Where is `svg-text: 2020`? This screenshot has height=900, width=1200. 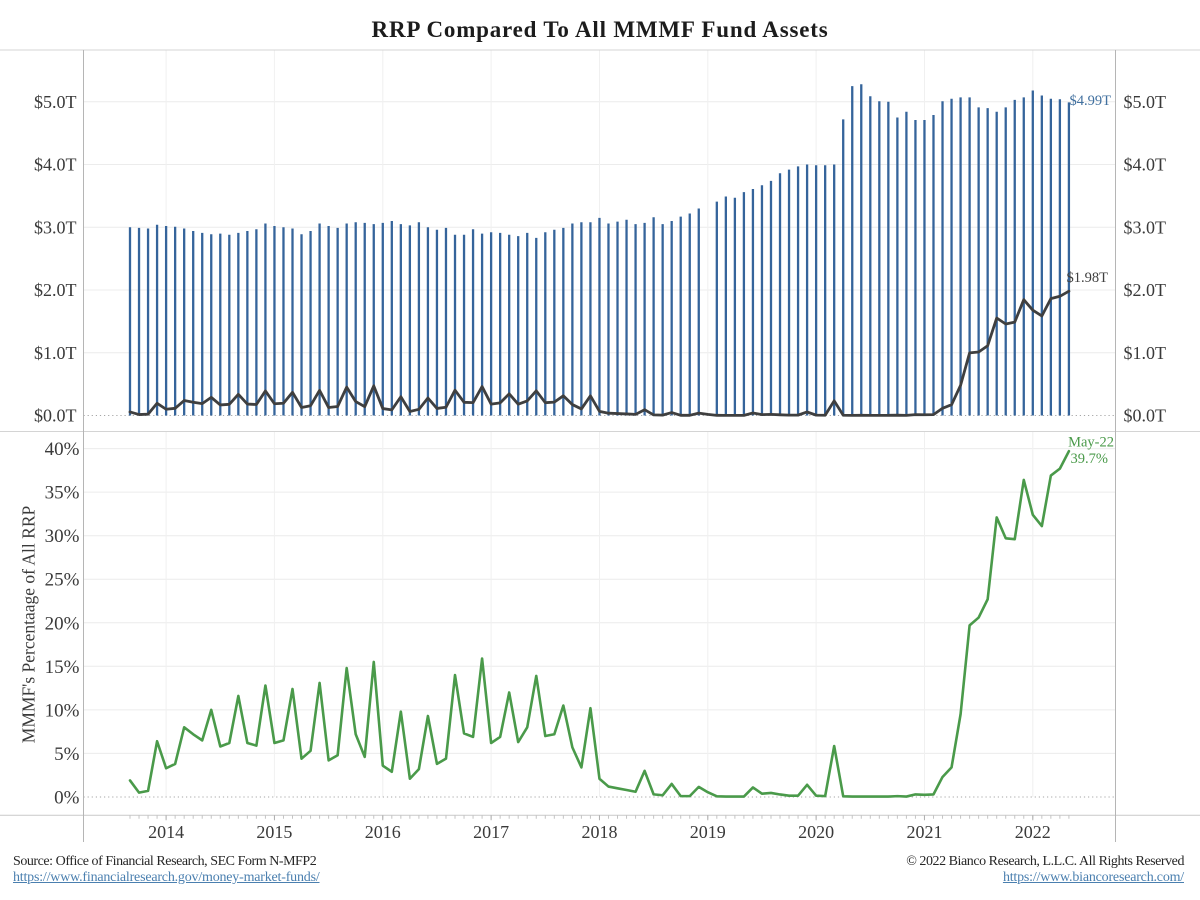
svg-text: 2020 is located at coordinates (816, 832).